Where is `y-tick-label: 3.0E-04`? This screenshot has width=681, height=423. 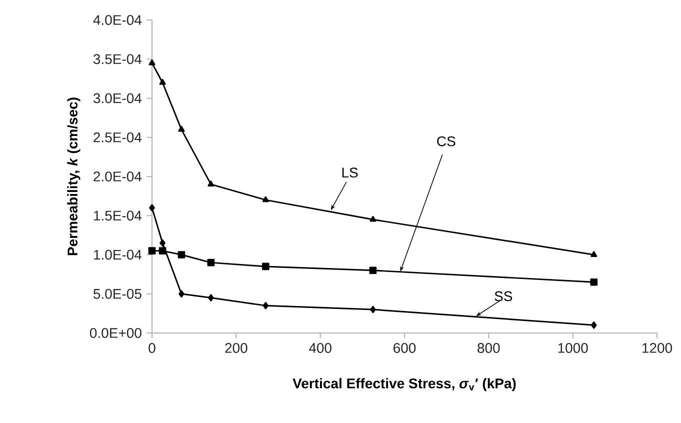 y-tick-label: 3.0E-04 is located at coordinates (117, 98).